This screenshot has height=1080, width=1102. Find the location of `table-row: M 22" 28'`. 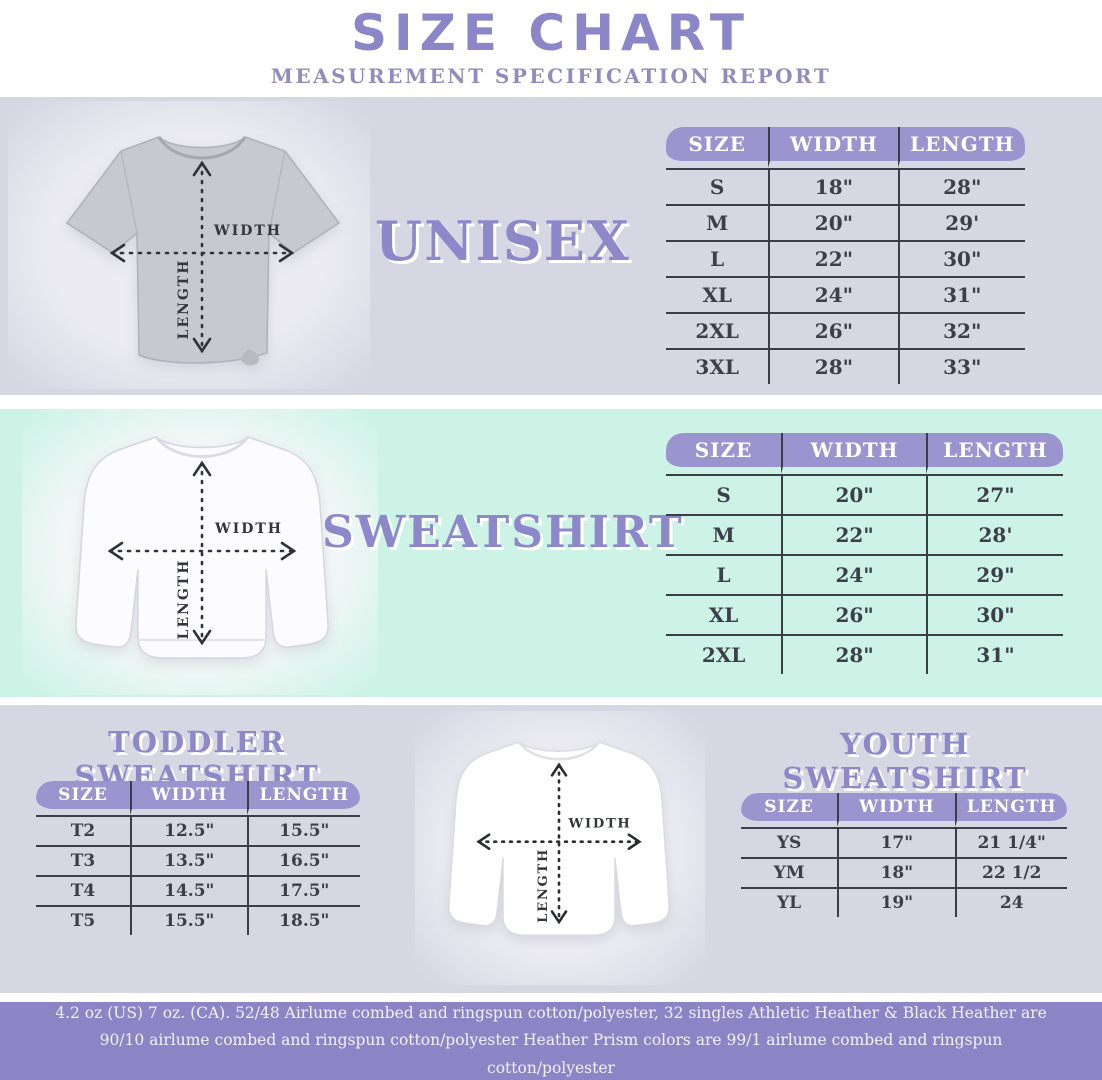

table-row: M 22" 28' is located at coordinates (864, 534).